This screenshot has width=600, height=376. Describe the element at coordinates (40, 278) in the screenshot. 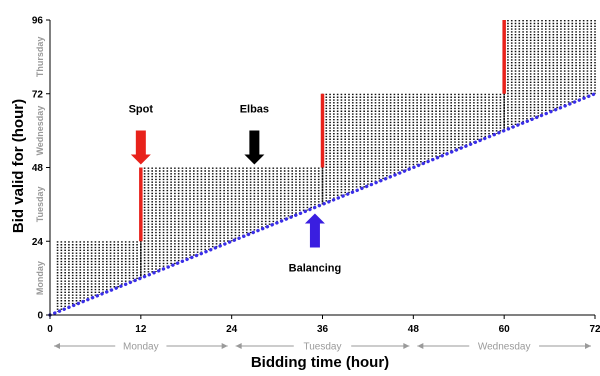

I see `y-day-label: Monday` at that location.